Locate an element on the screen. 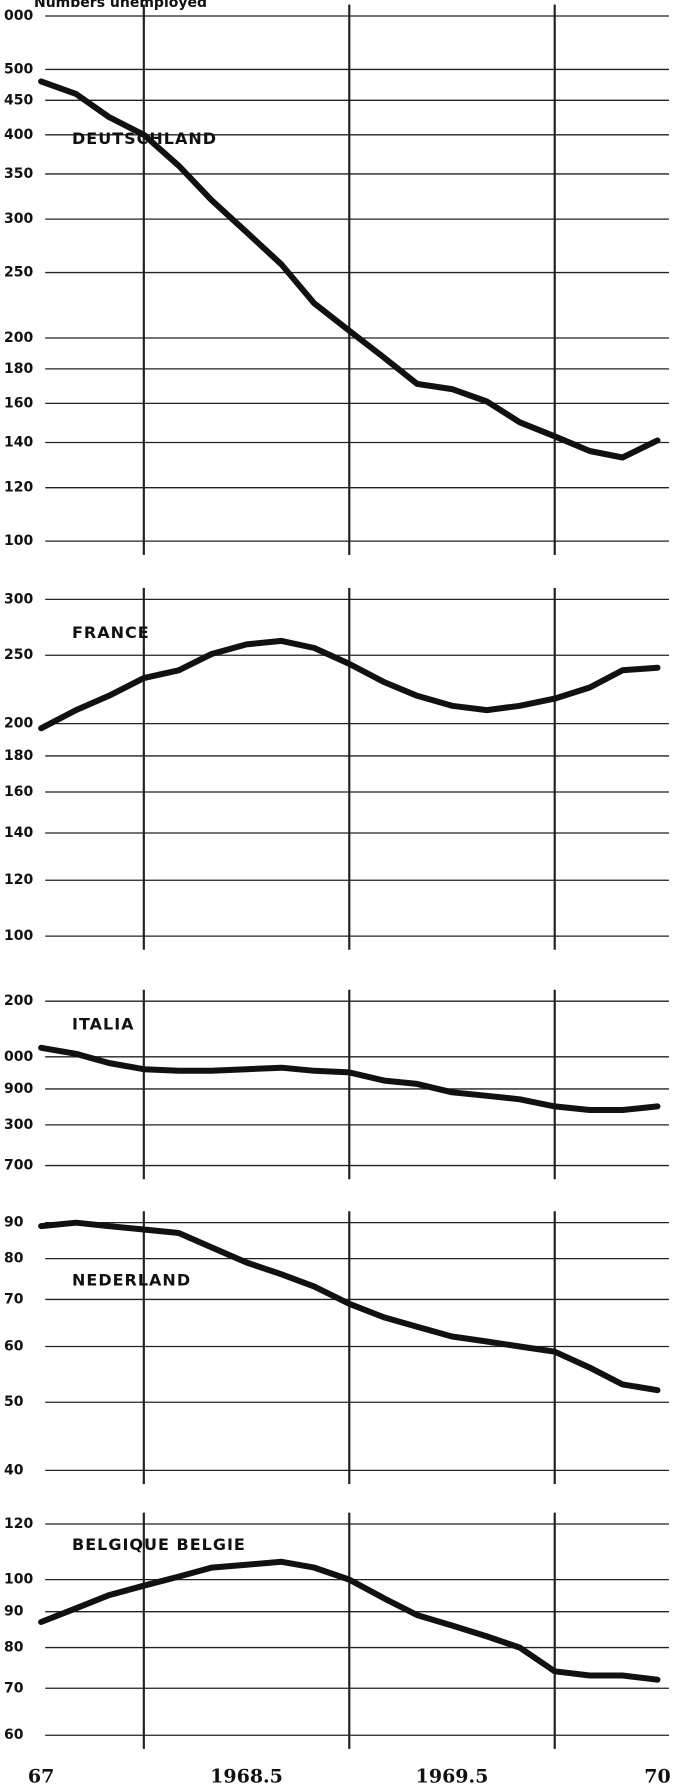 The image size is (678, 1790). panel-title: NEDERLAND is located at coordinates (131, 1279).